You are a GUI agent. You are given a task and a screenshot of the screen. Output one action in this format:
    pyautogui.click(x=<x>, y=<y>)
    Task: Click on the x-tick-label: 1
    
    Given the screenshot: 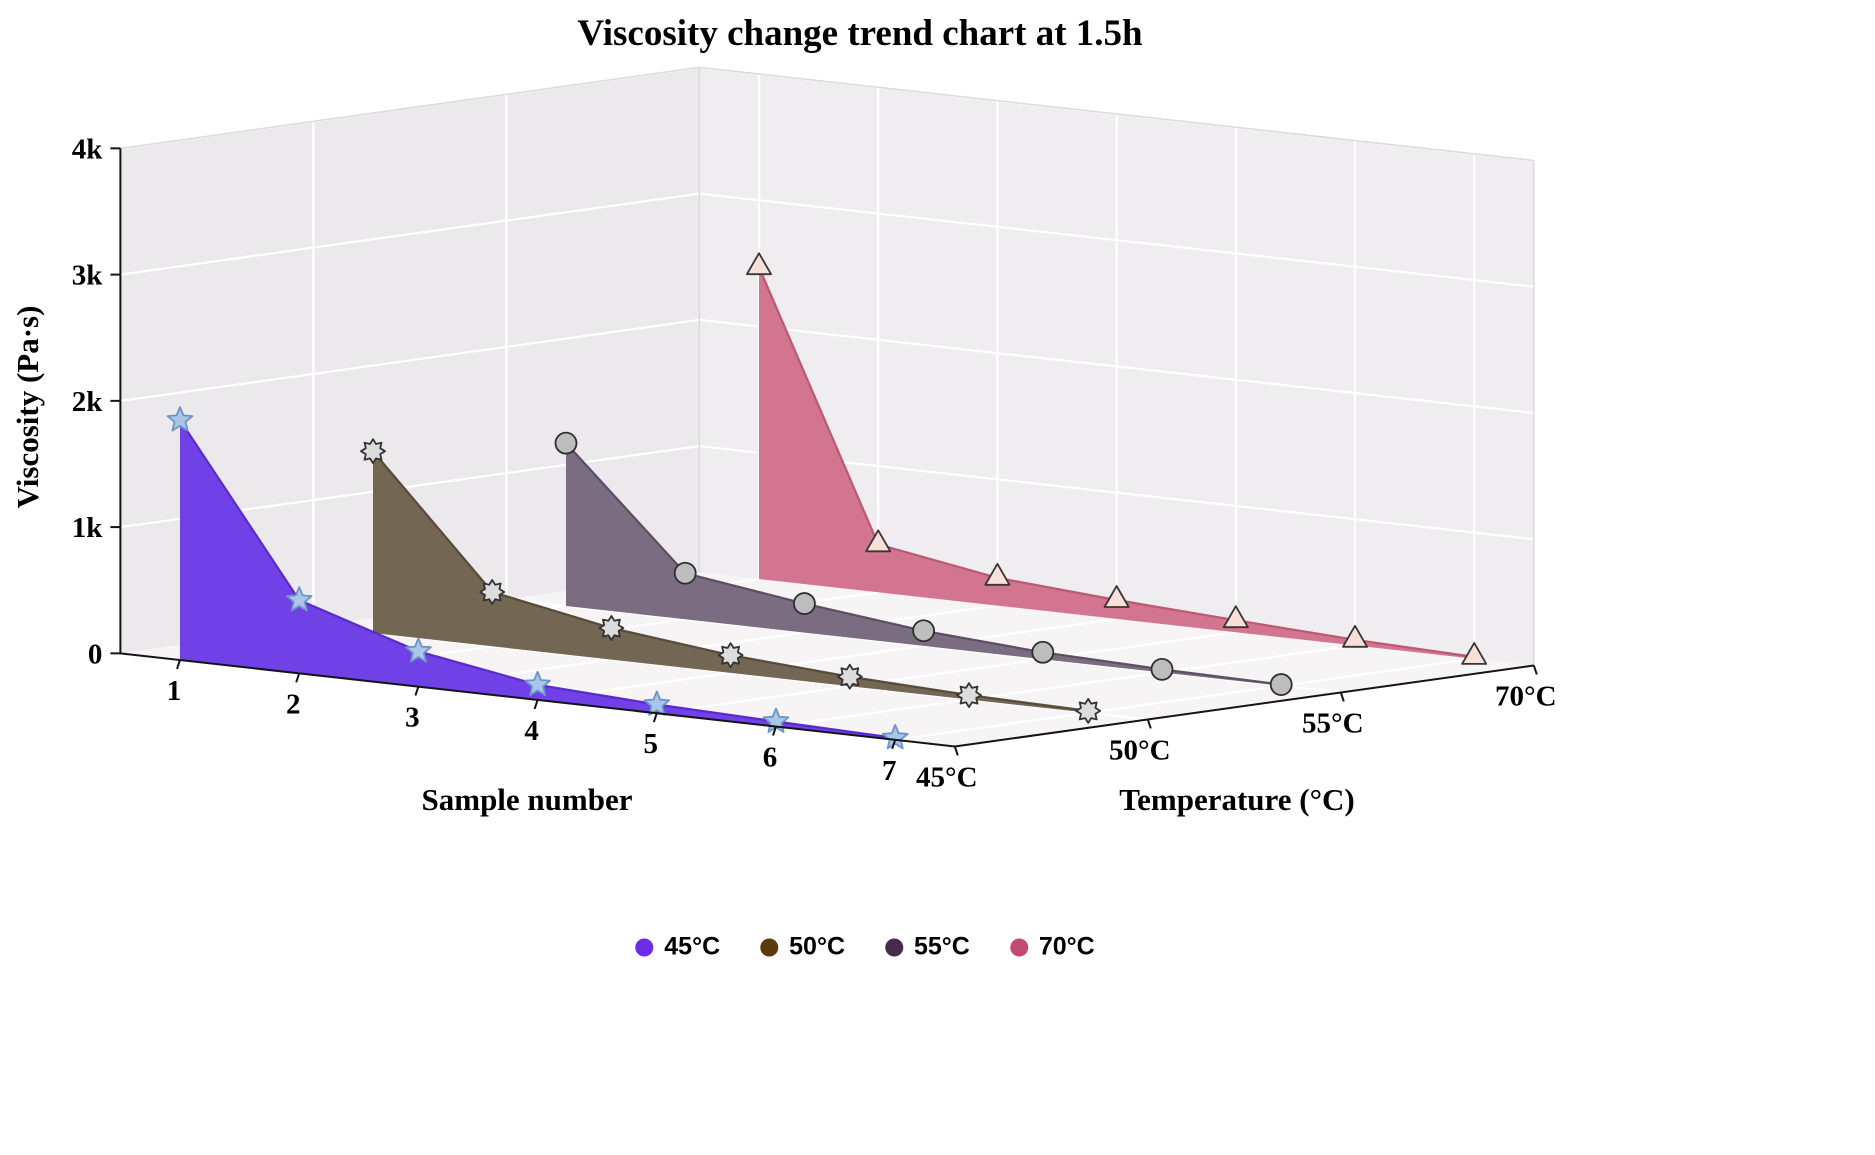 What is the action you would take?
    pyautogui.click(x=174, y=691)
    